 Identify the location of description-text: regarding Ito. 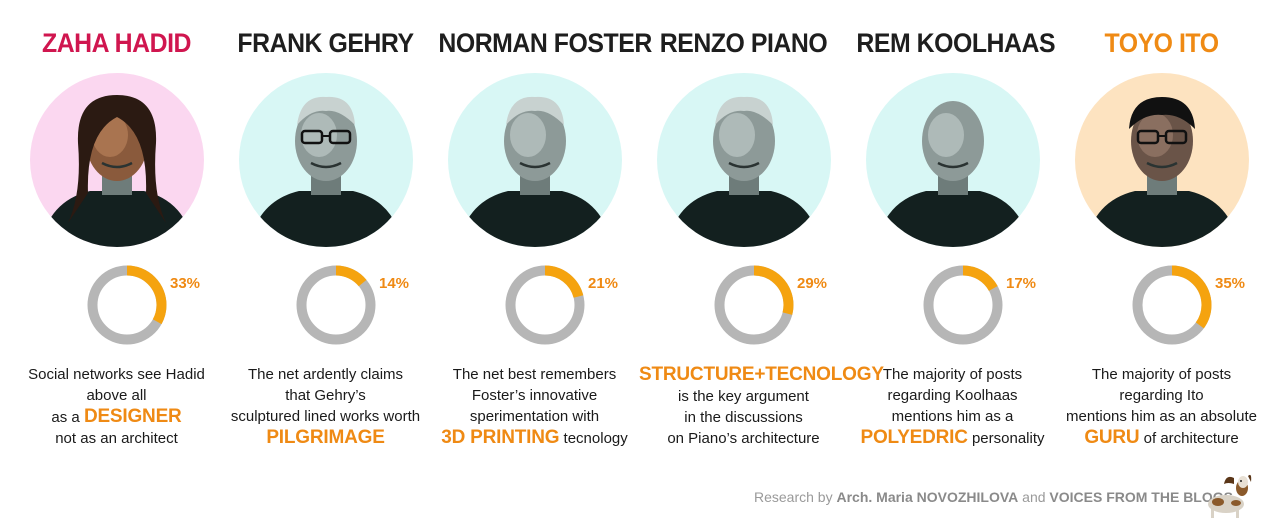
(1161, 395).